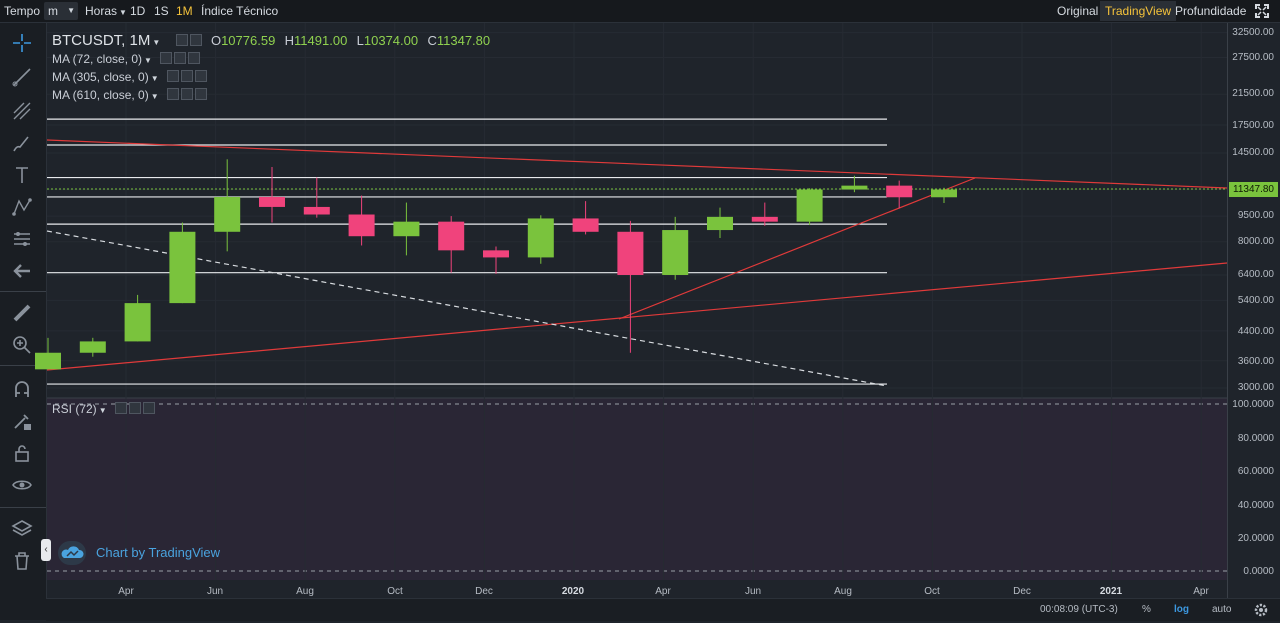 This screenshot has width=1280, height=623. Describe the element at coordinates (97, 59) in the screenshot. I see `ma-label: MA (72, close, 0)` at that location.